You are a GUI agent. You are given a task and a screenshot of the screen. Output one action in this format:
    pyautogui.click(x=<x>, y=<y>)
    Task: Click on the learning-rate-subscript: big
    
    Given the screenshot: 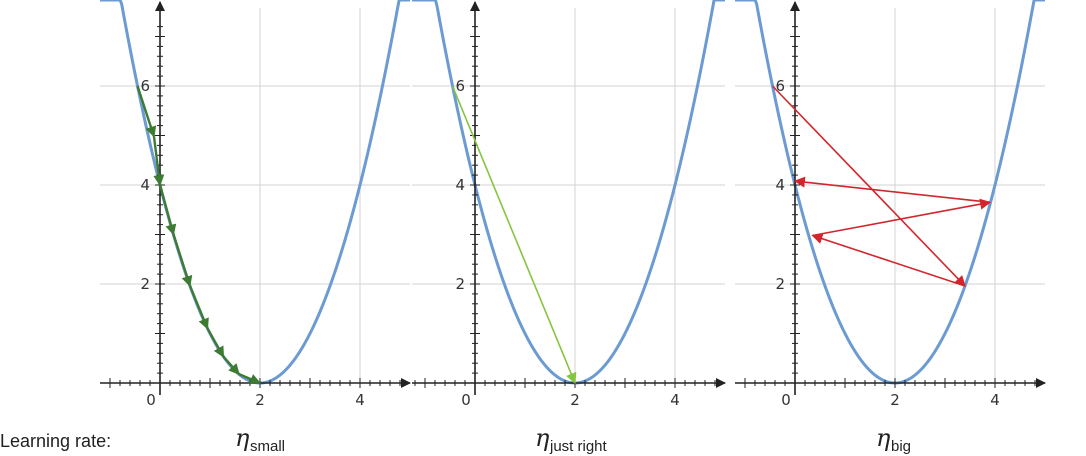 What is the action you would take?
    pyautogui.click(x=901, y=446)
    